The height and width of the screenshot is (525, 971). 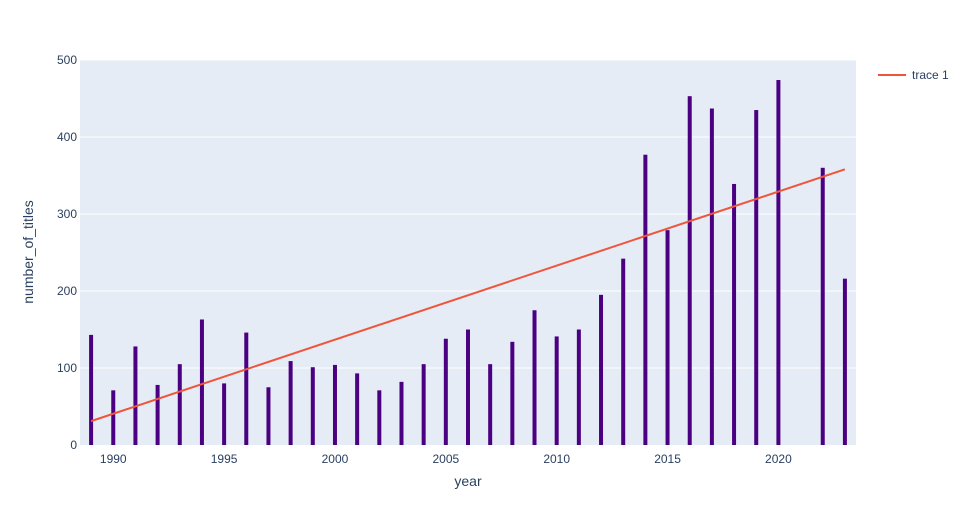 What do you see at coordinates (73, 445) in the screenshot?
I see `y-tick-label: 0` at bounding box center [73, 445].